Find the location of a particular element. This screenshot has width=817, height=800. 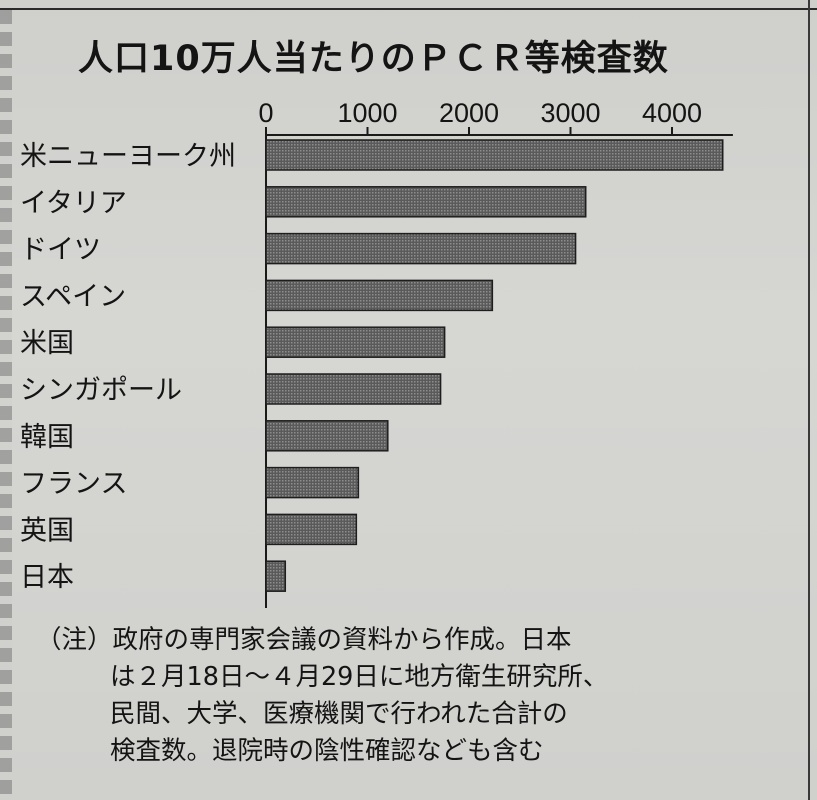

adjacent-column-edge is located at coordinates (6, 405).